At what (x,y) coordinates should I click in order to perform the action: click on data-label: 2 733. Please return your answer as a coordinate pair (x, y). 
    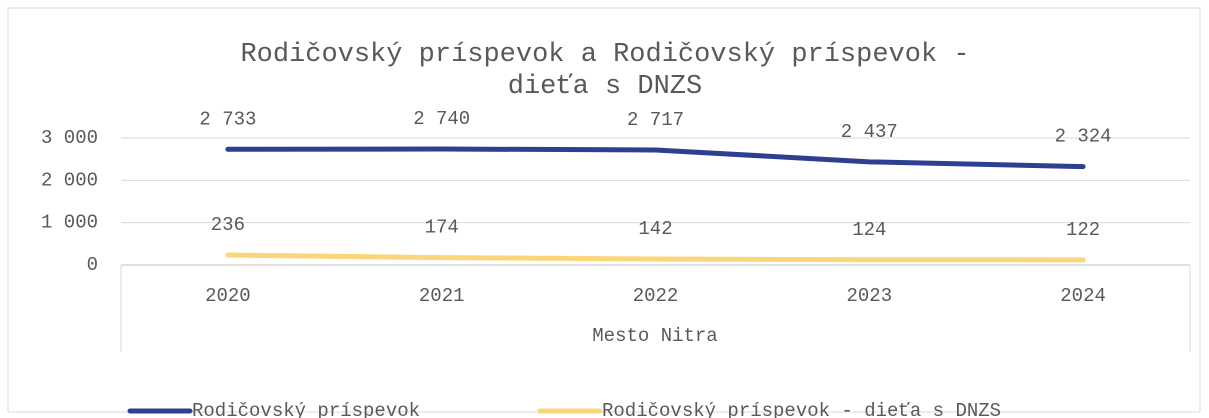
    Looking at the image, I should click on (227, 119).